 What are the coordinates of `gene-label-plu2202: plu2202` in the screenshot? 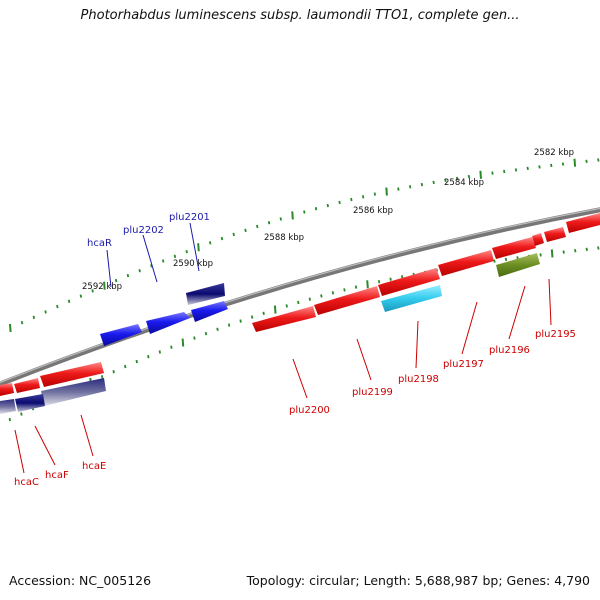 It's located at (143, 230).